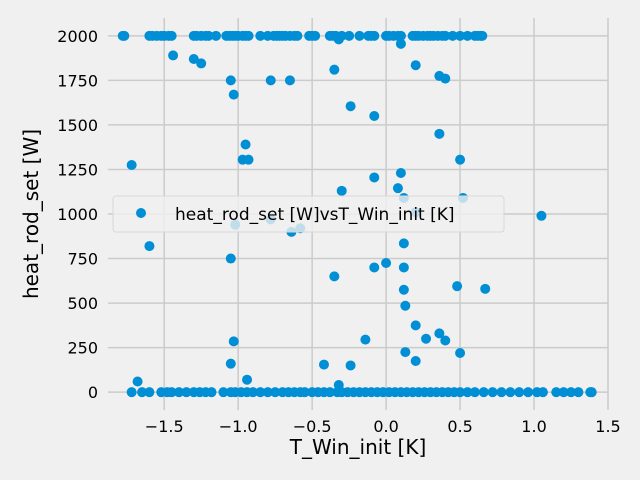 The image size is (640, 484). What do you see at coordinates (533, 426) in the screenshot?
I see `x-tick-label: 1.0` at bounding box center [533, 426].